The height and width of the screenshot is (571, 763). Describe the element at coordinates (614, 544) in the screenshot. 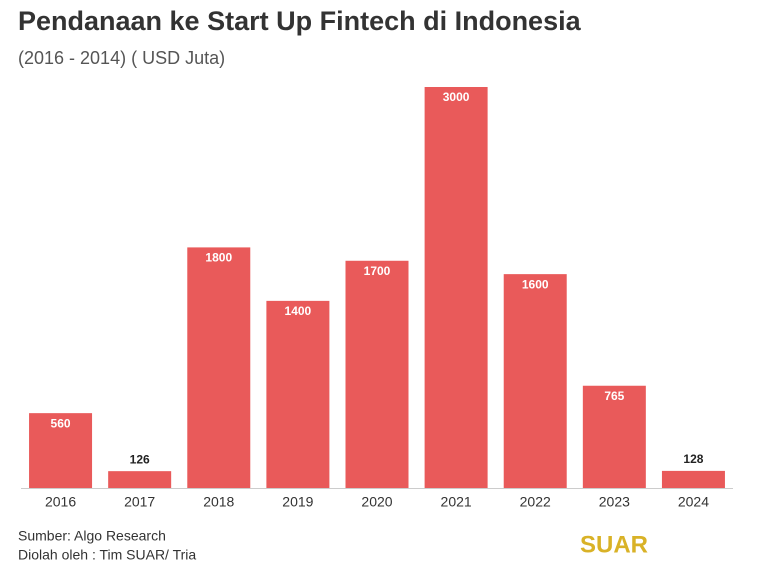

I see `logo: SUAR` at that location.